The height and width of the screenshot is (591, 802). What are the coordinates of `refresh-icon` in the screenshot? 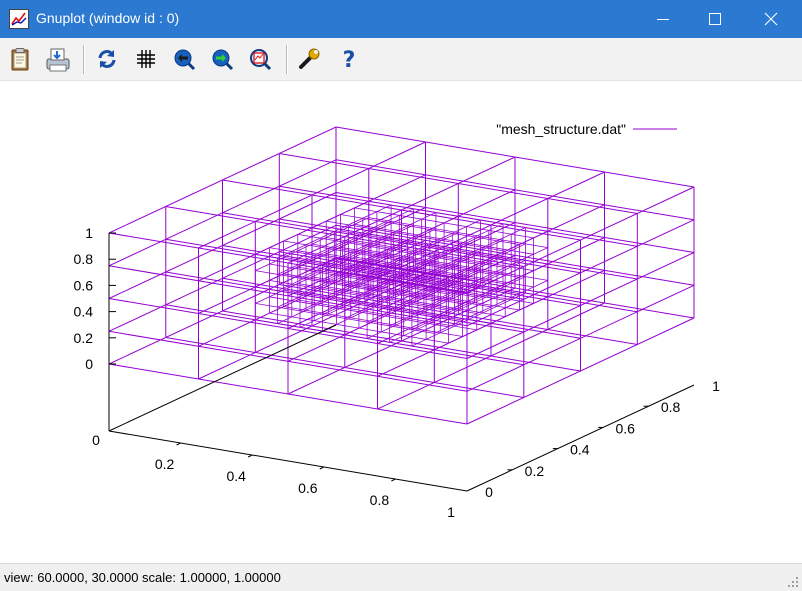 It's located at (107, 59).